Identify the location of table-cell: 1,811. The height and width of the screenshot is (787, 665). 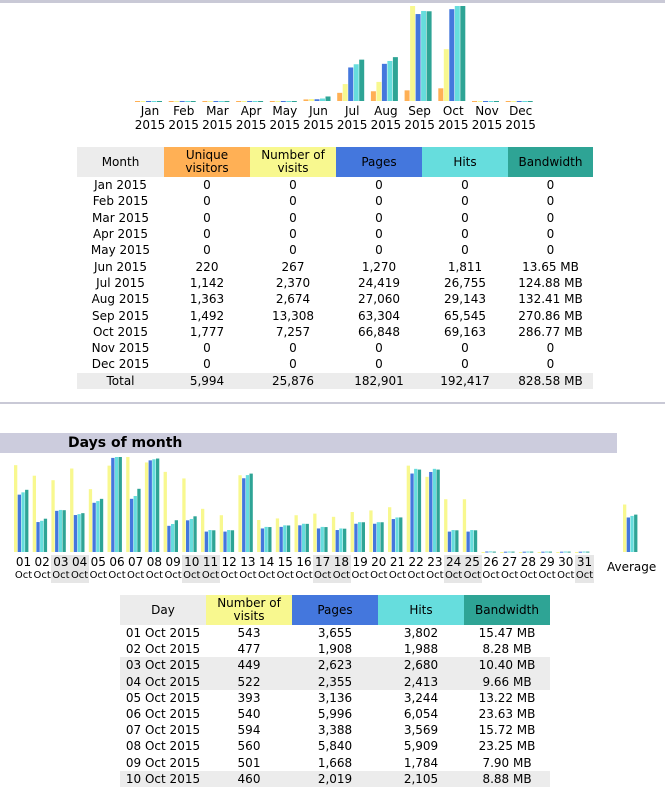
(465, 266).